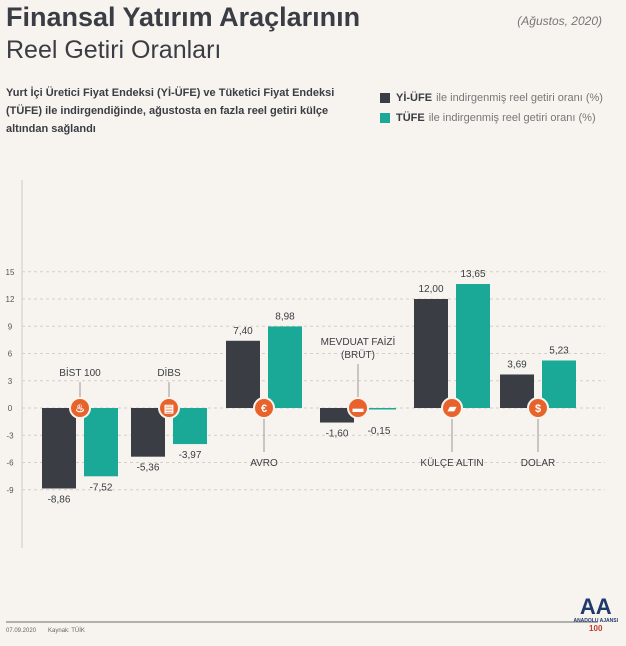 This screenshot has width=626, height=646. I want to click on money-icon, so click(358, 408).